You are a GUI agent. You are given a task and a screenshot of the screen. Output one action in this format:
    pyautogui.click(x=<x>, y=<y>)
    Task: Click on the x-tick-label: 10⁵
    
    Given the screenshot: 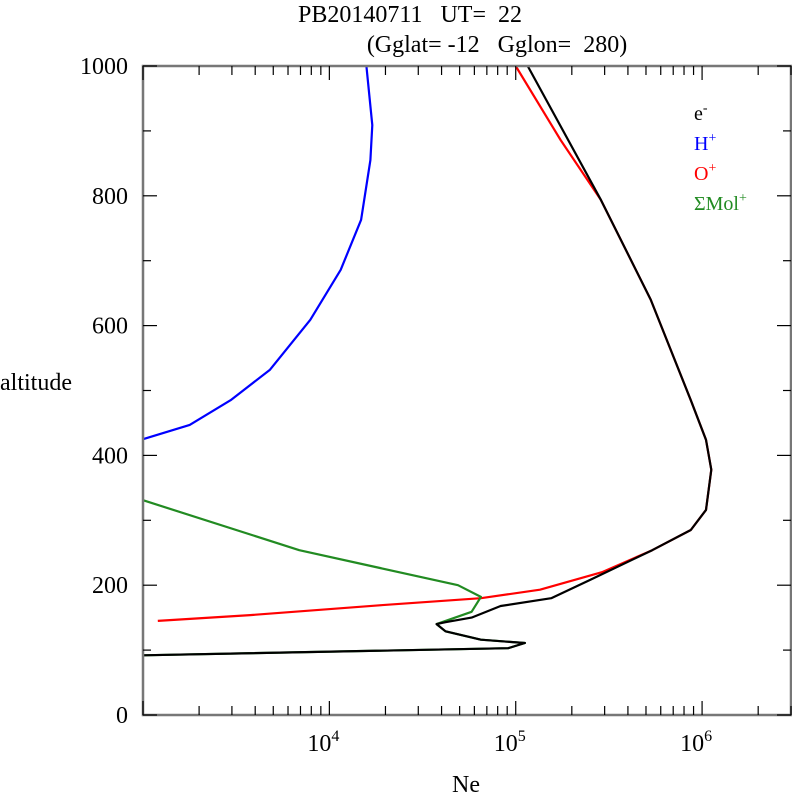 What is the action you would take?
    pyautogui.click(x=510, y=742)
    